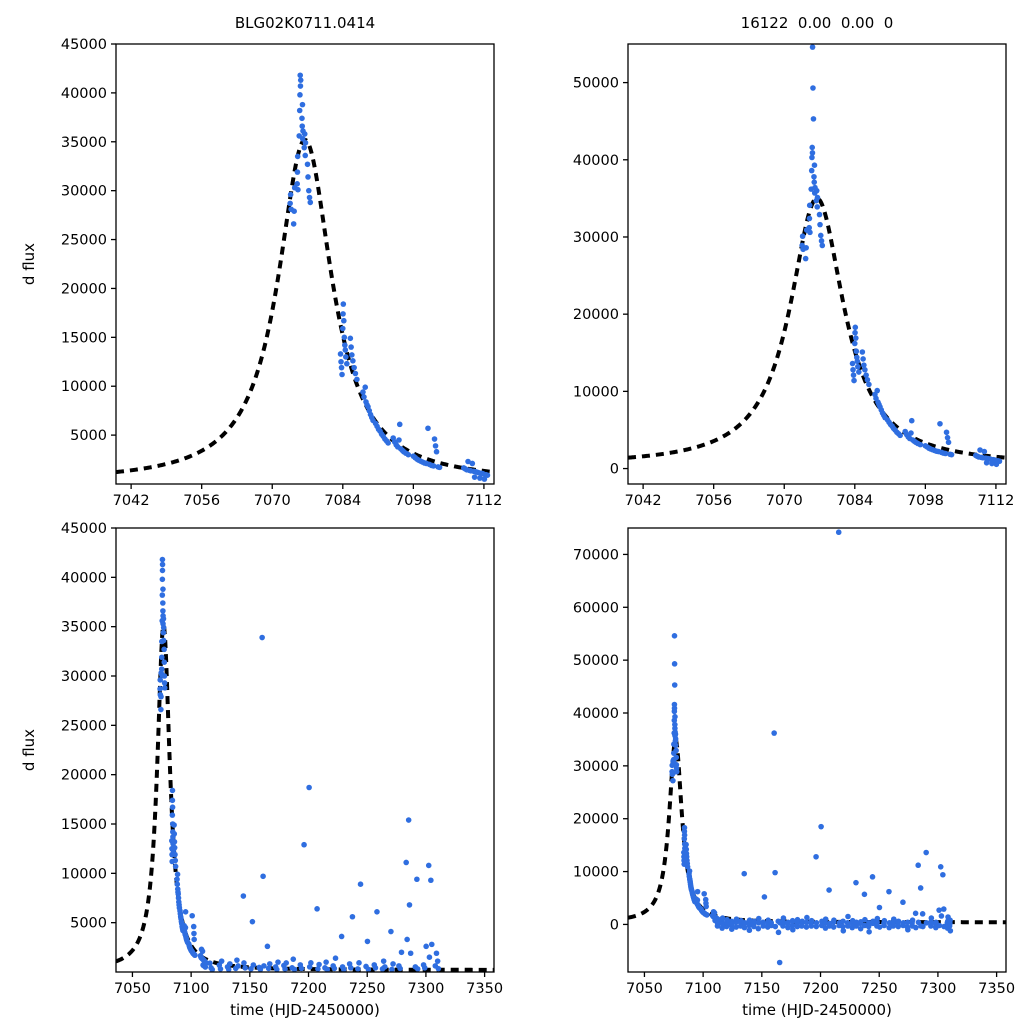  Describe the element at coordinates (817, 23) in the screenshot. I see `plot-title: 16122 0.00 0.00 0` at that location.